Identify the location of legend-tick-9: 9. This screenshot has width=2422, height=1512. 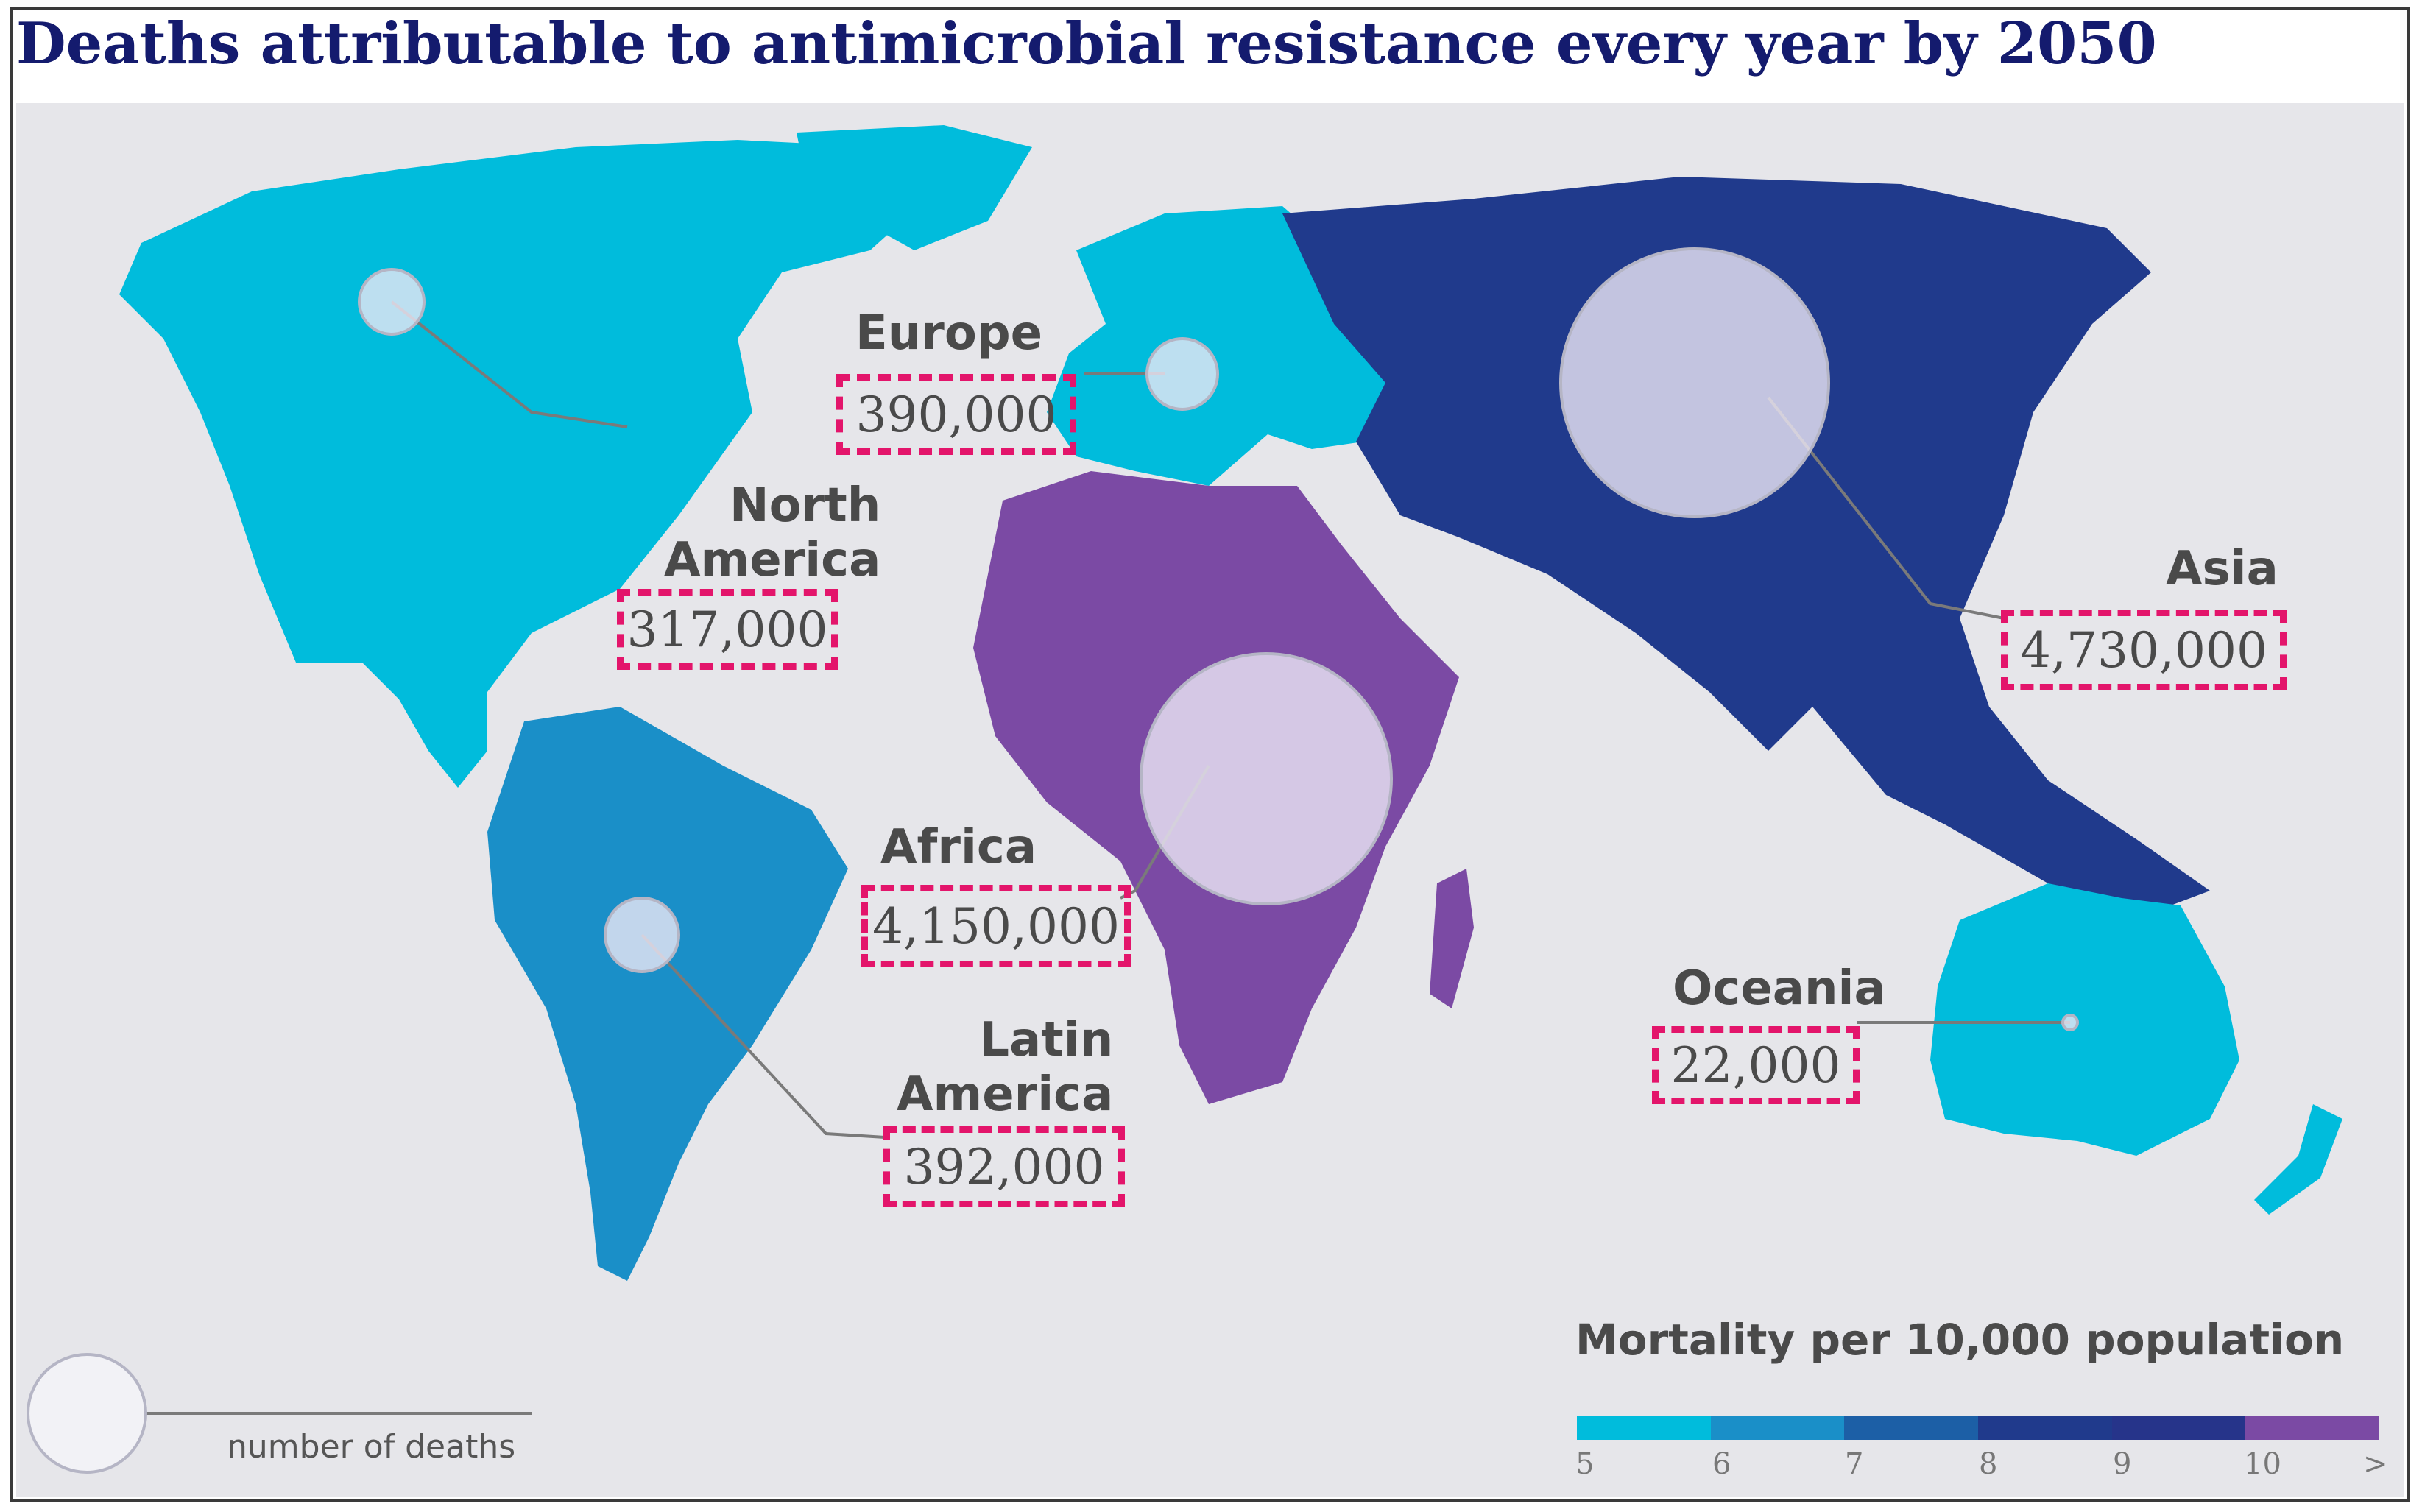
(2122, 1464).